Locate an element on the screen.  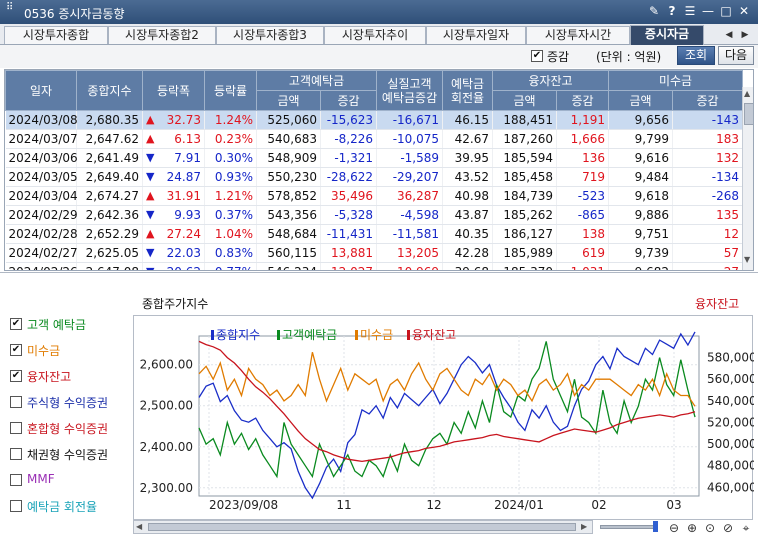
crosshair-icon: ⌖ is located at coordinates (746, 528).